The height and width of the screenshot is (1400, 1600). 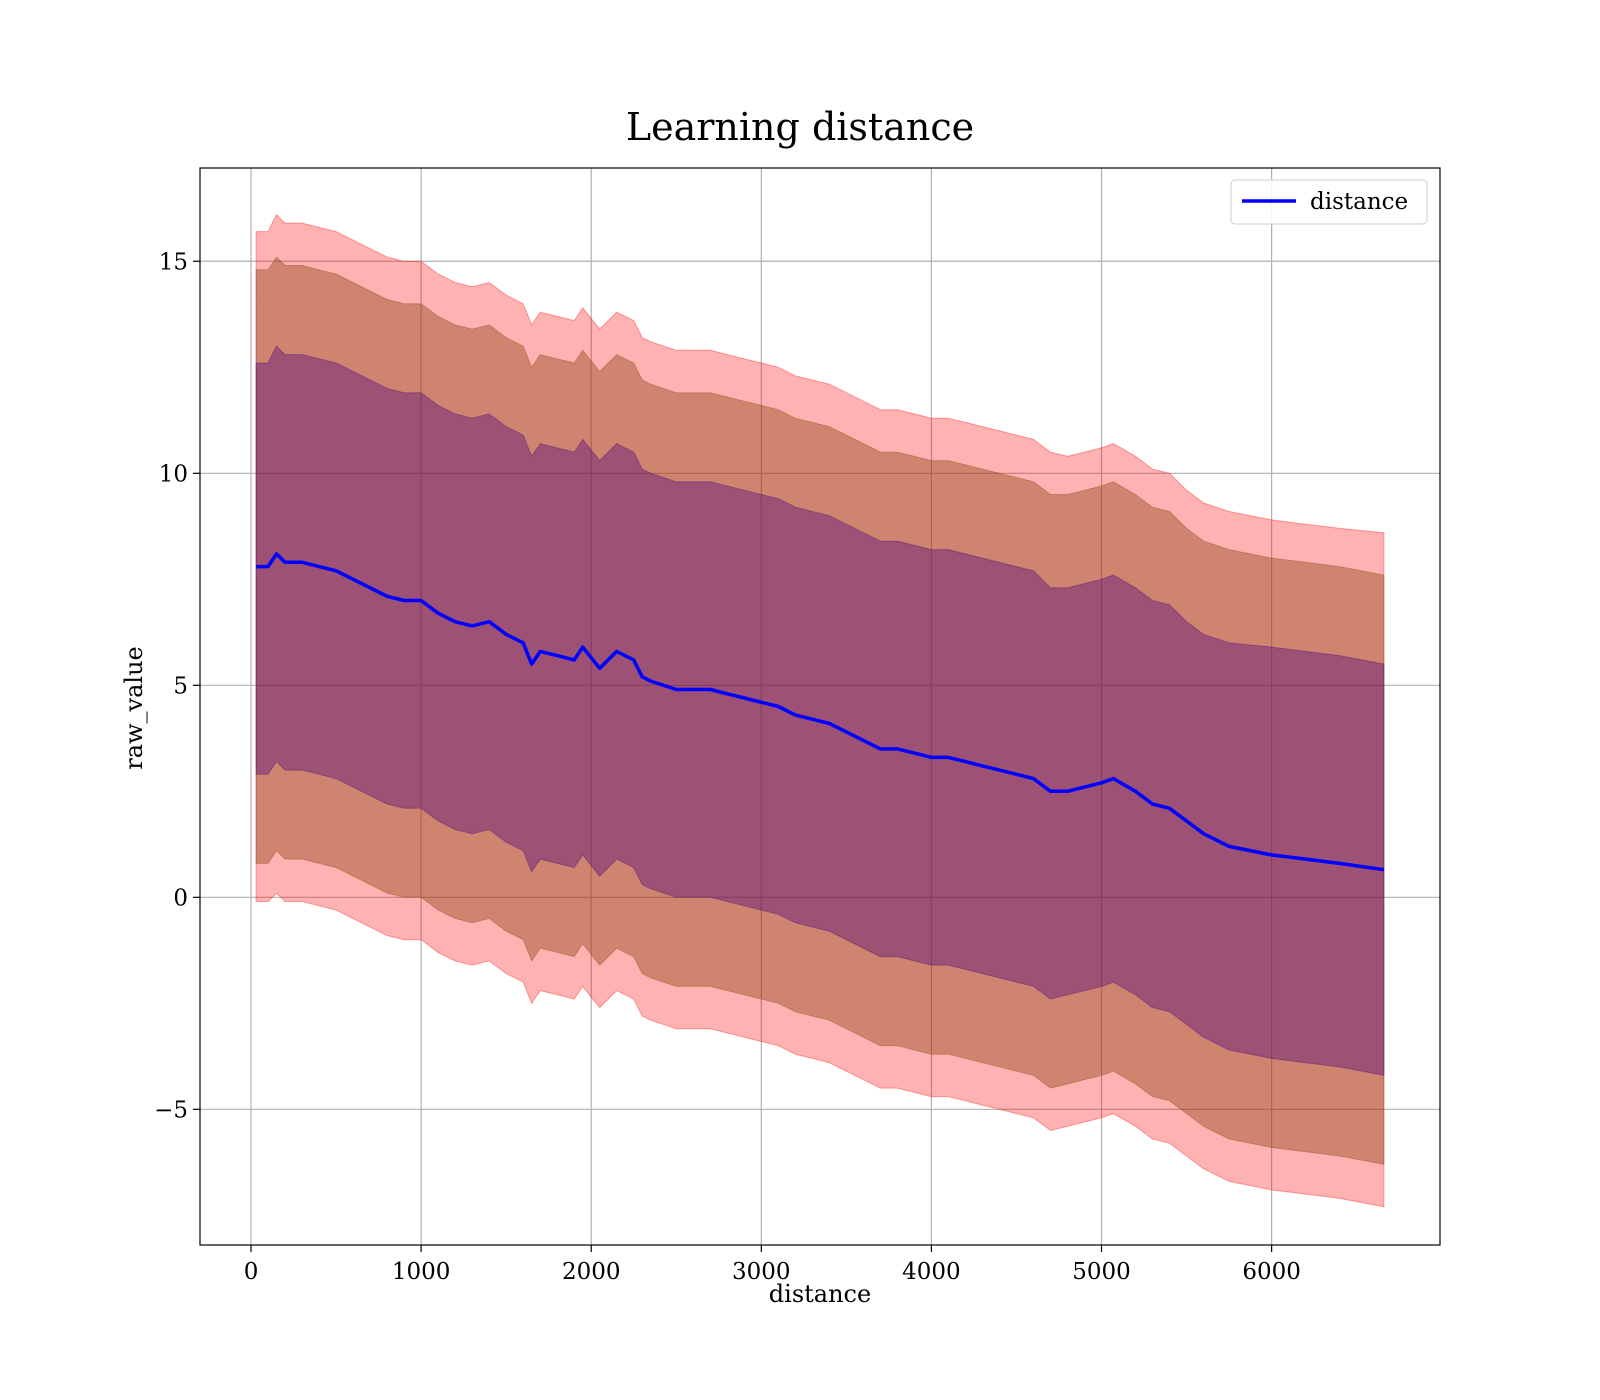 I want to click on y-axis: −5 0 5 10 15, so click(x=177, y=686).